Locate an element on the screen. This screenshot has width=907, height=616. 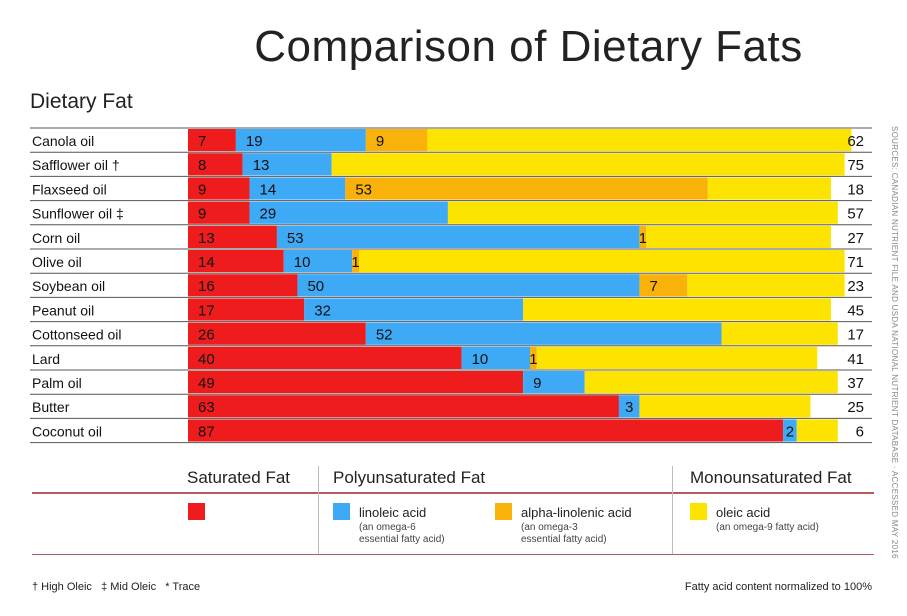
data-label: 13 is located at coordinates (261, 165).